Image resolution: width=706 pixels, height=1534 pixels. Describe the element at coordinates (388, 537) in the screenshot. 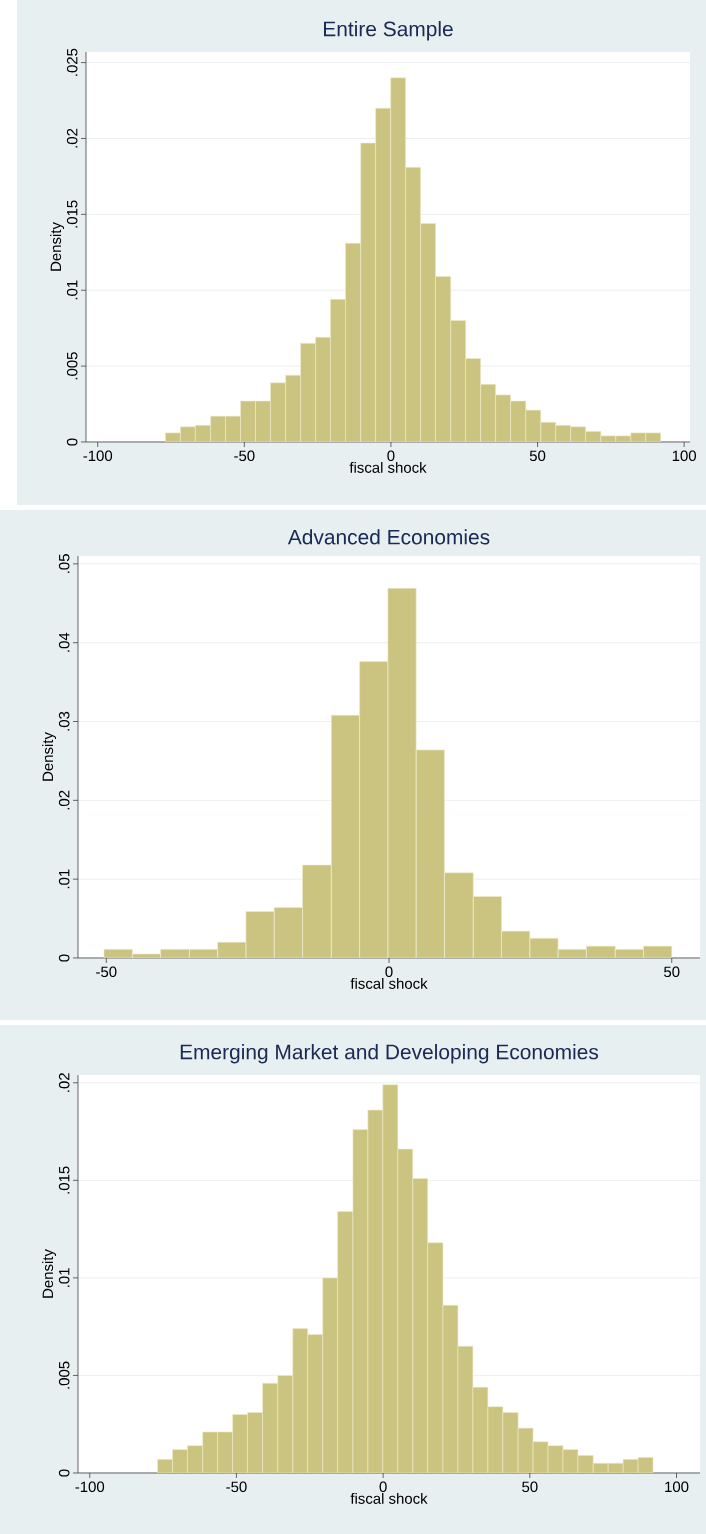

I see `chart-title: Advanced Economies` at that location.